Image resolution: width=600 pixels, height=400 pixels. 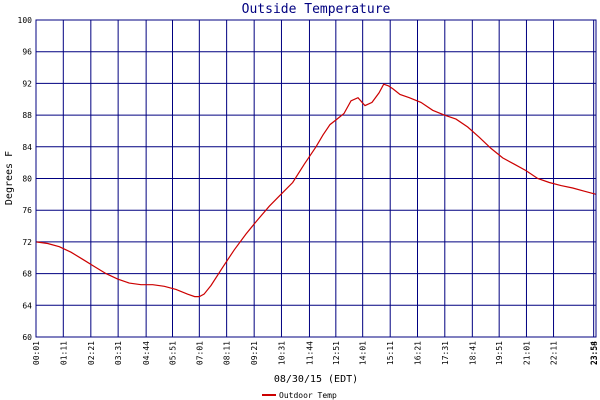 I want to click on x-axis-label: 08/30/15 (EDT), so click(x=316, y=379).